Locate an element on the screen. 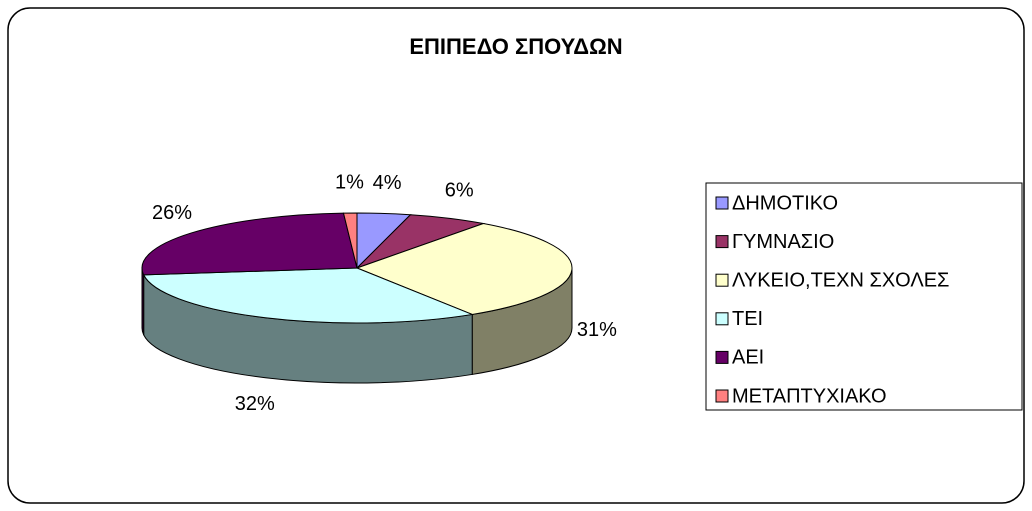  data-label: 31% is located at coordinates (597, 330).